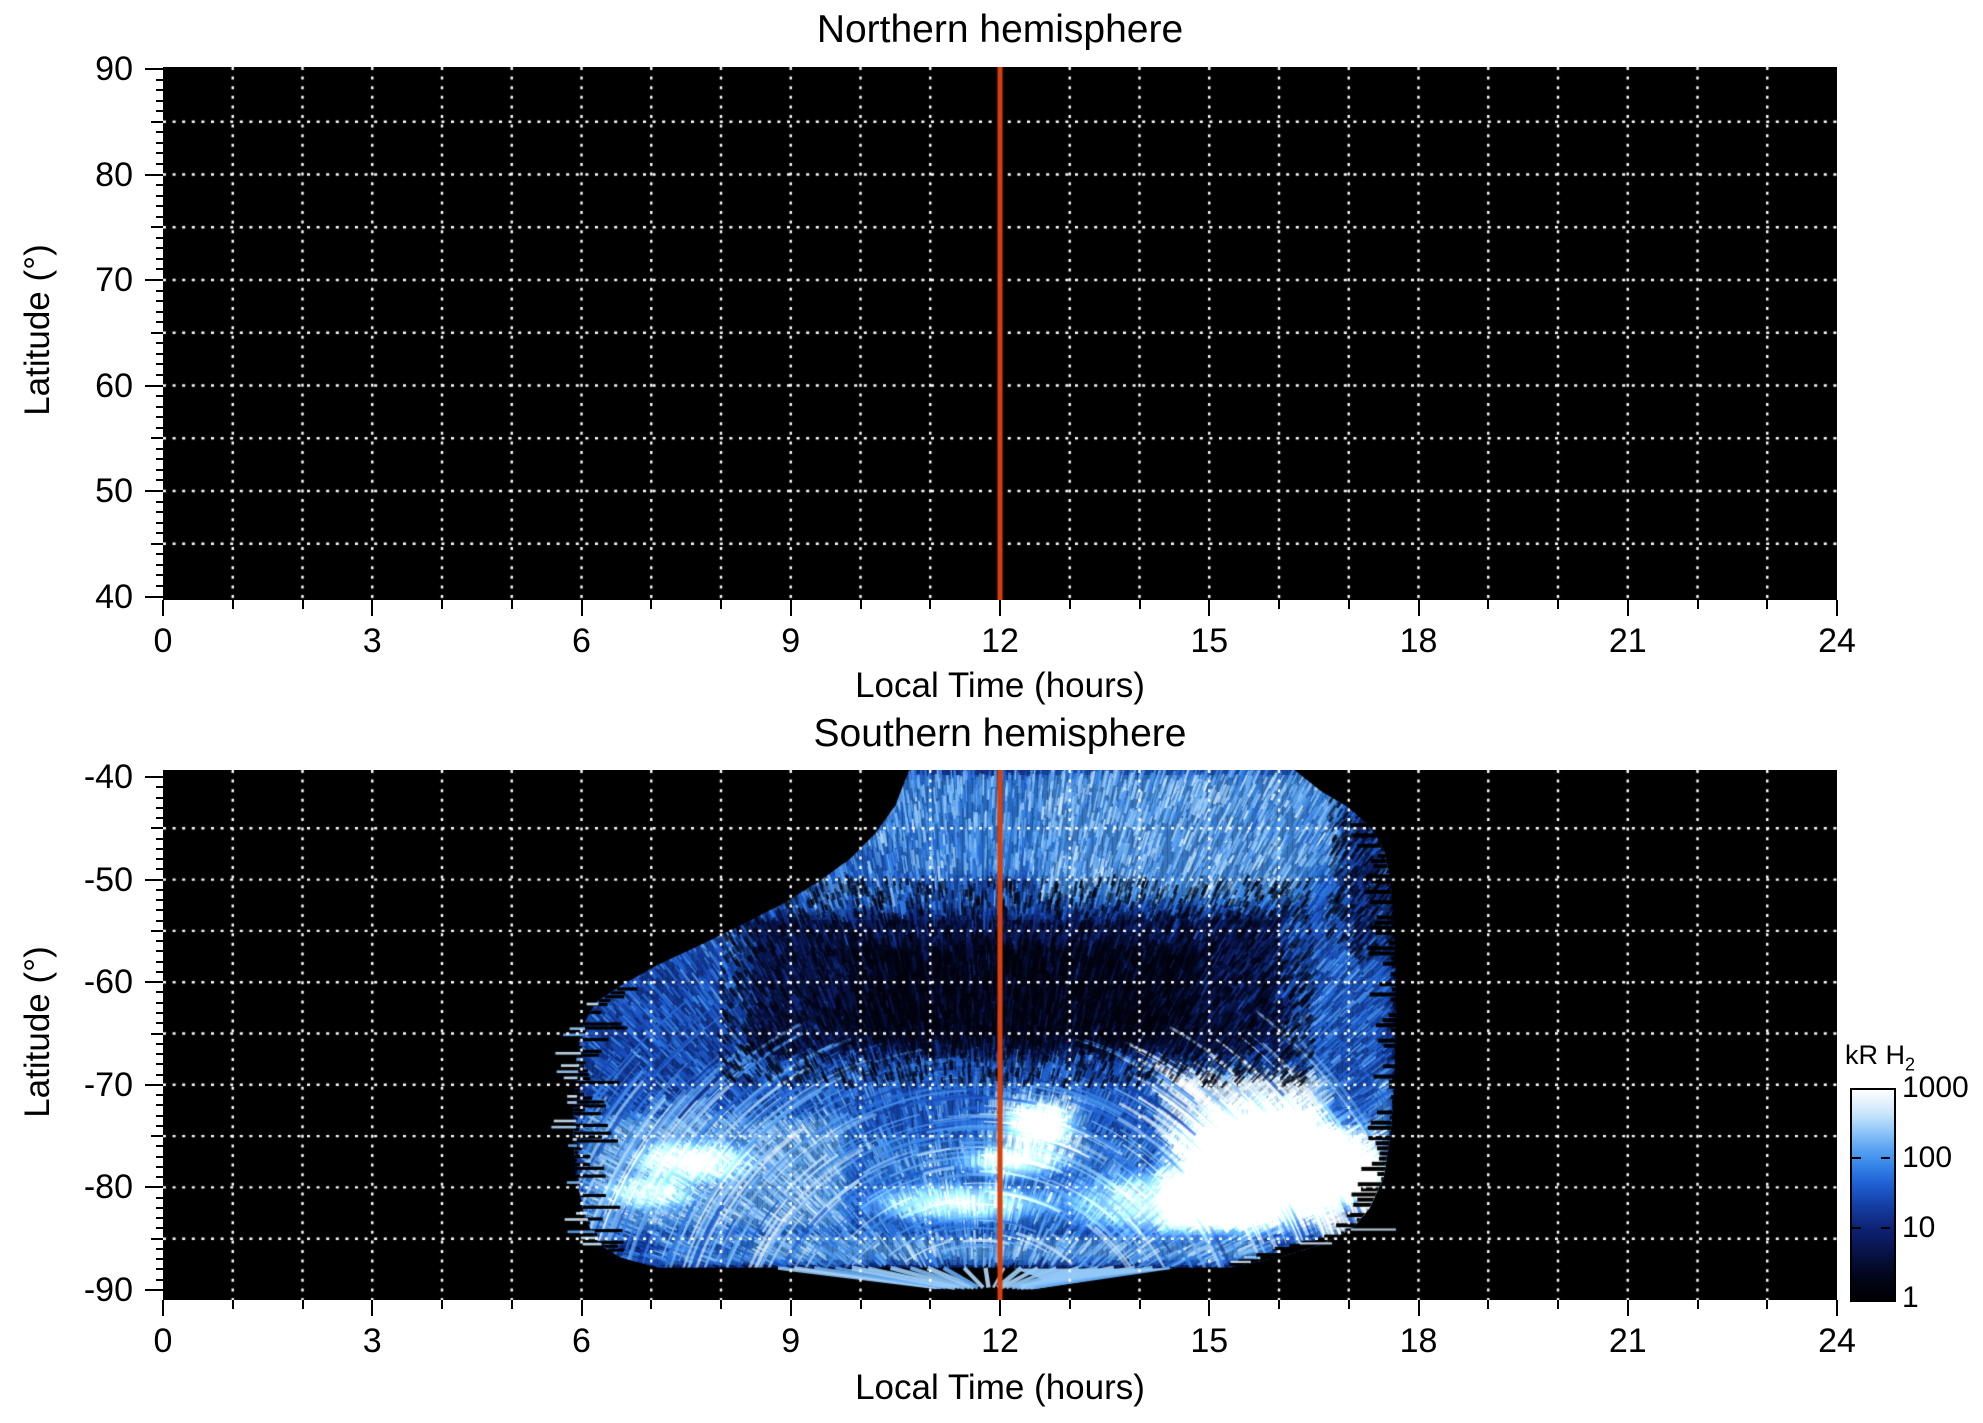  What do you see at coordinates (114, 596) in the screenshot?
I see `y-tick-label: 40` at bounding box center [114, 596].